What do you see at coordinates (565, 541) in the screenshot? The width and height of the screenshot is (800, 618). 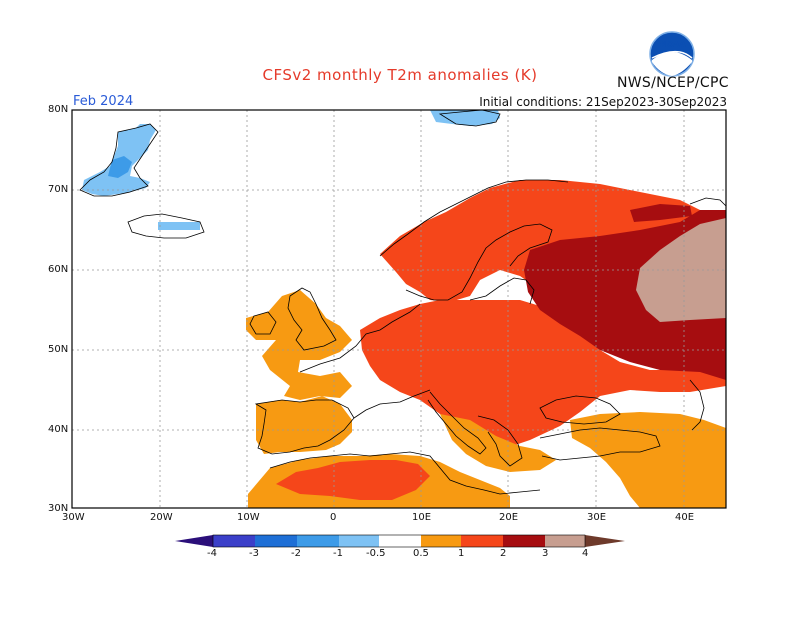 I see `colorbar-bin-p3-p4` at bounding box center [565, 541].